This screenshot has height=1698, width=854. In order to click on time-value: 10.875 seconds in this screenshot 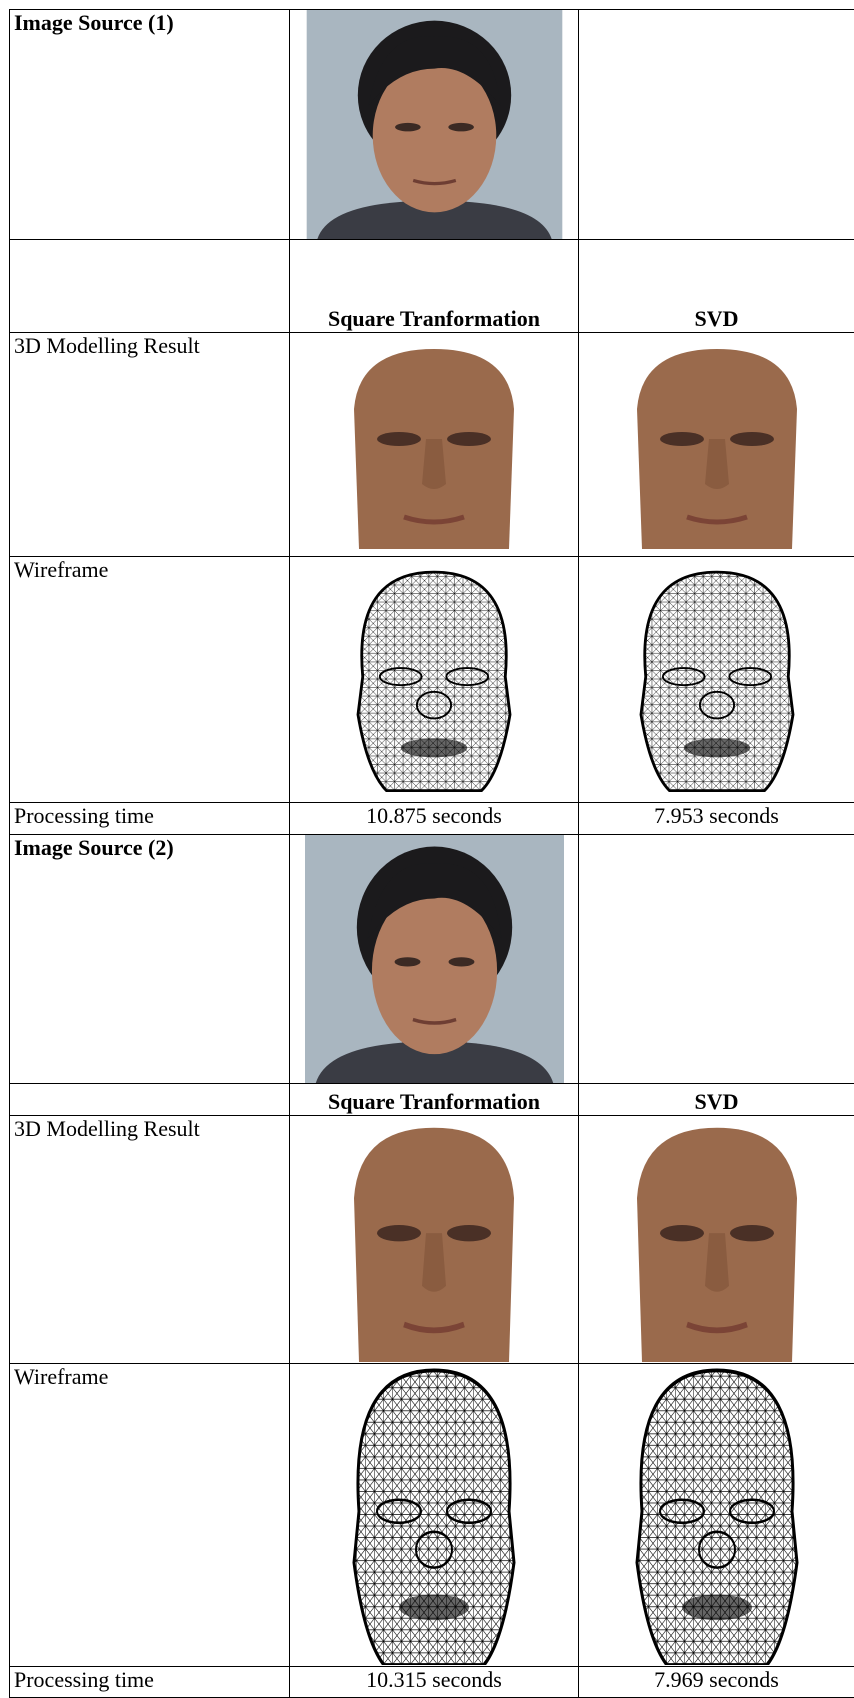, I will do `click(434, 819)`.